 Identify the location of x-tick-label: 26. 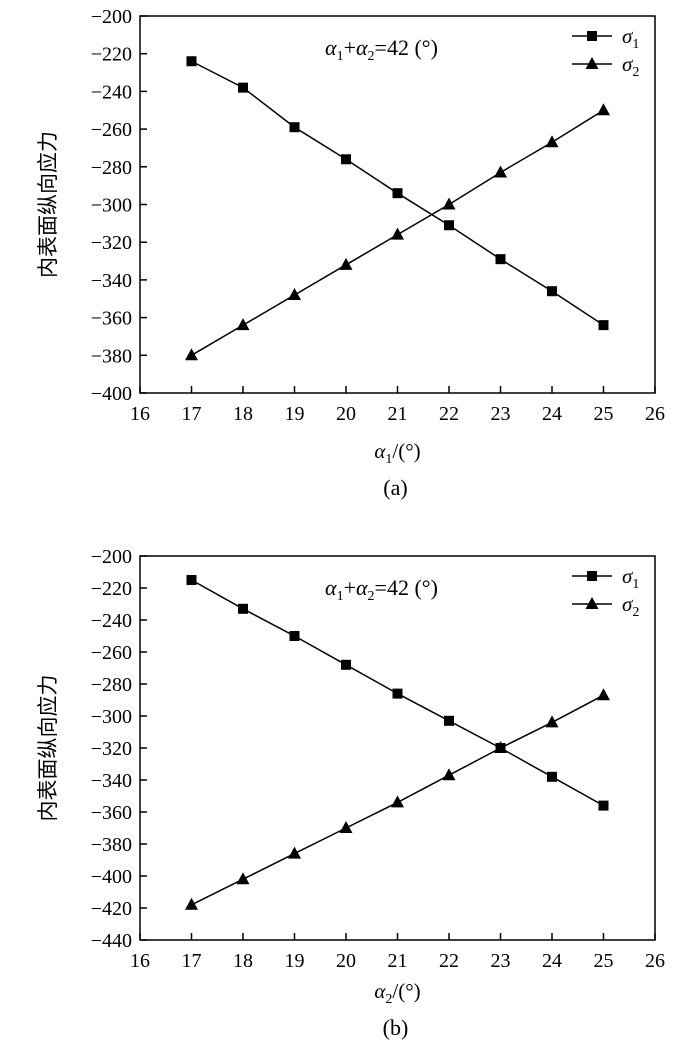
(655, 961).